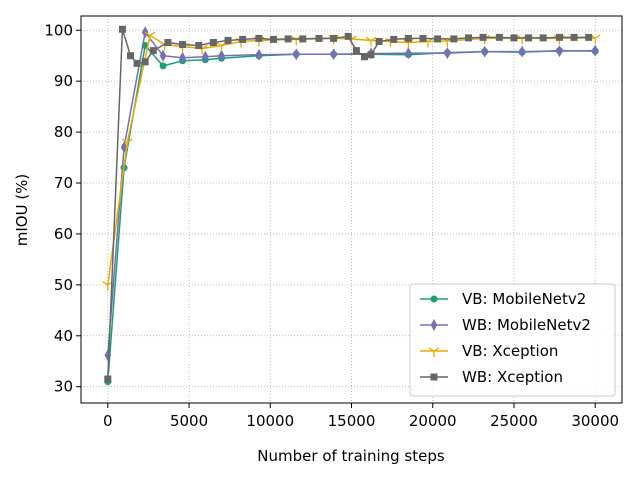 The height and width of the screenshot is (480, 640). I want to click on legend-item: WB: Xception, so click(491, 377).